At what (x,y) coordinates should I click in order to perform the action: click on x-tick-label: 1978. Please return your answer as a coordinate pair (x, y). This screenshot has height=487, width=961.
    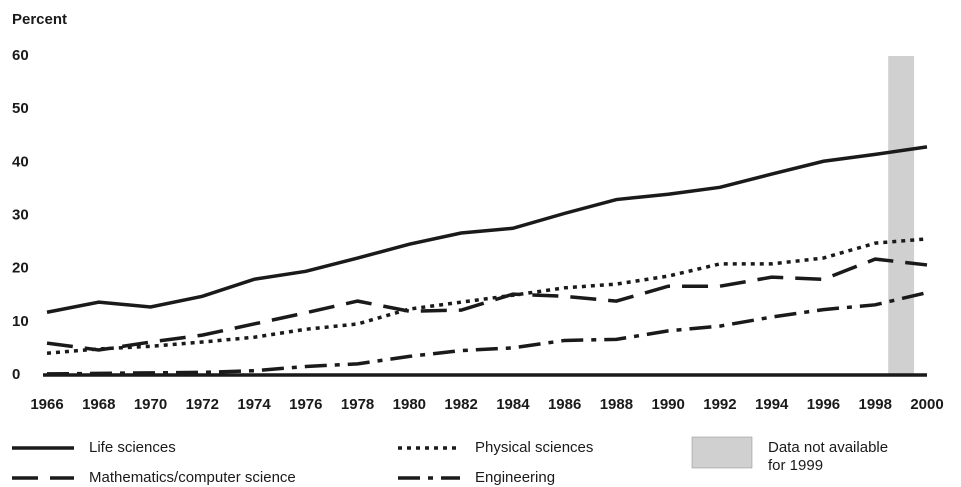
    Looking at the image, I should click on (357, 404).